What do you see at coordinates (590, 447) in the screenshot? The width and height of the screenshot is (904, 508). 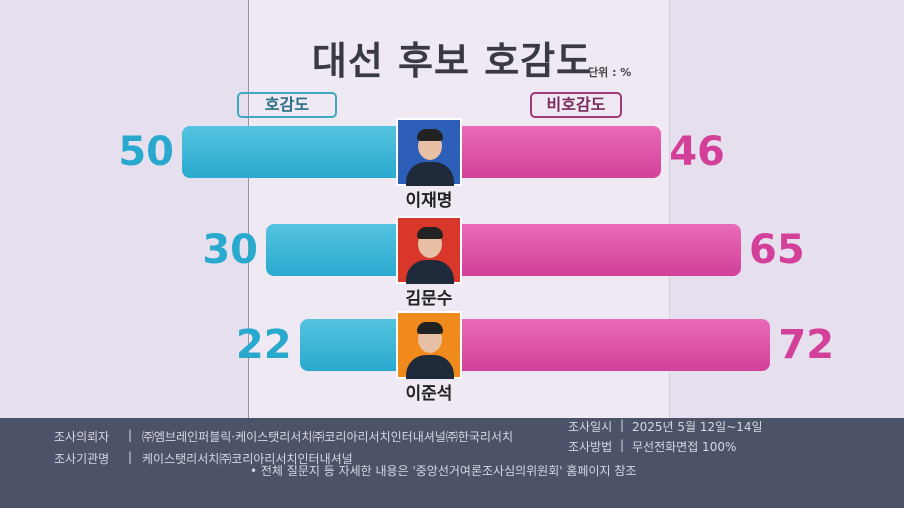 I see `method-label: 조사방법` at bounding box center [590, 447].